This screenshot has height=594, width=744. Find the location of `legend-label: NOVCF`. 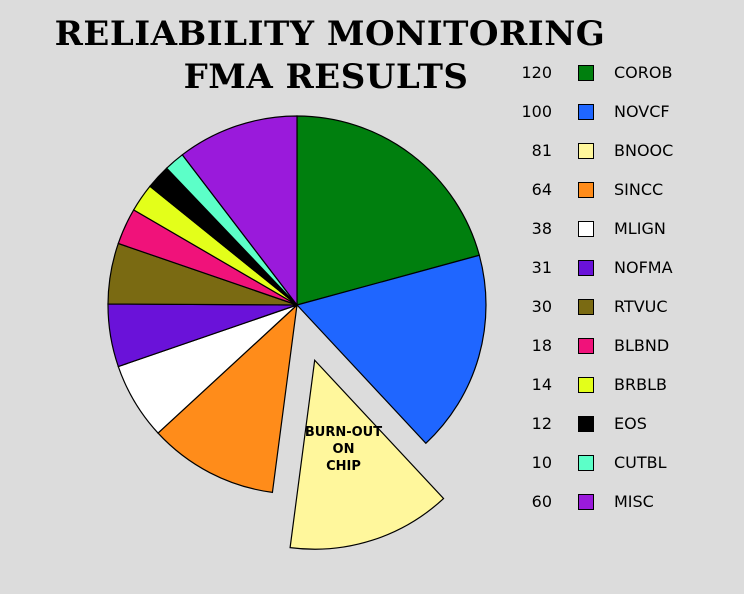

legend-label: NOVCF is located at coordinates (642, 111).